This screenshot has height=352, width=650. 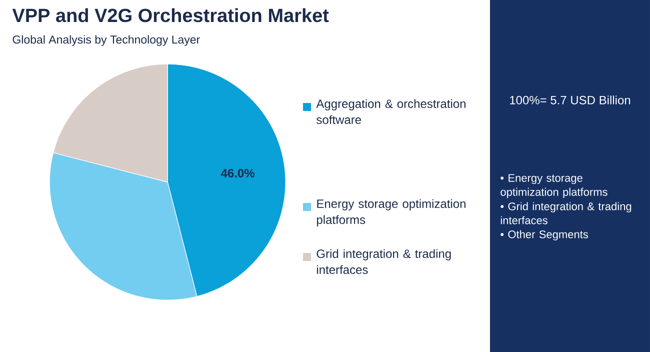 I want to click on chart-title: VPP and V2G Orchestration Market, so click(x=170, y=15).